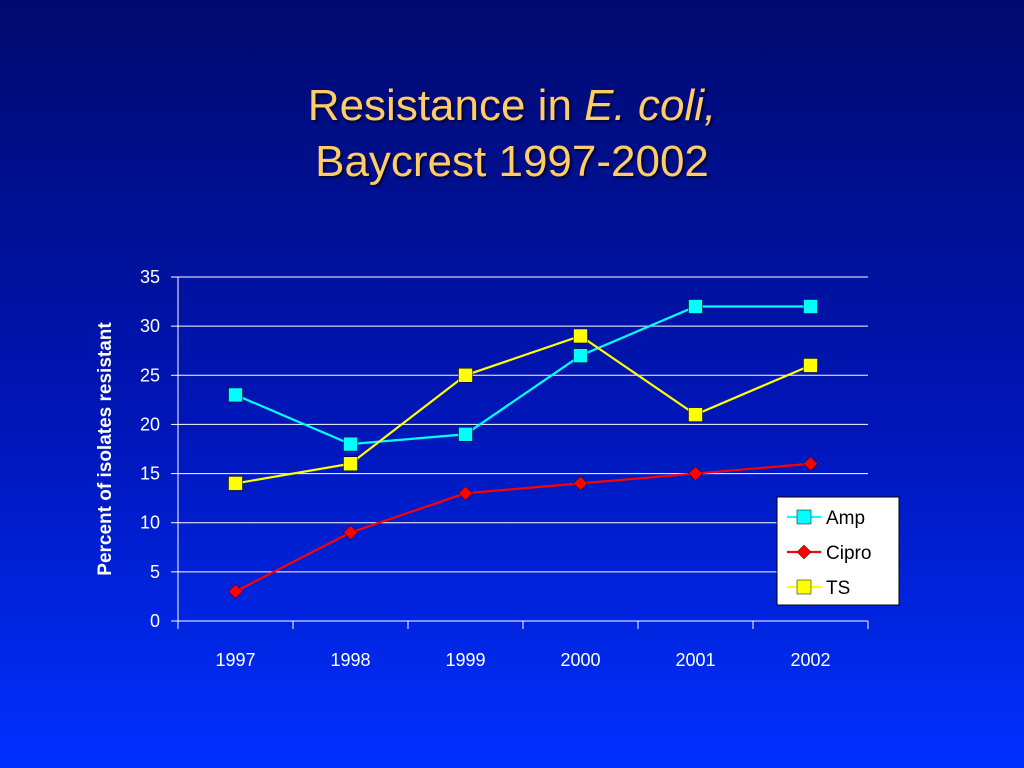  I want to click on series-amp, so click(523, 375).